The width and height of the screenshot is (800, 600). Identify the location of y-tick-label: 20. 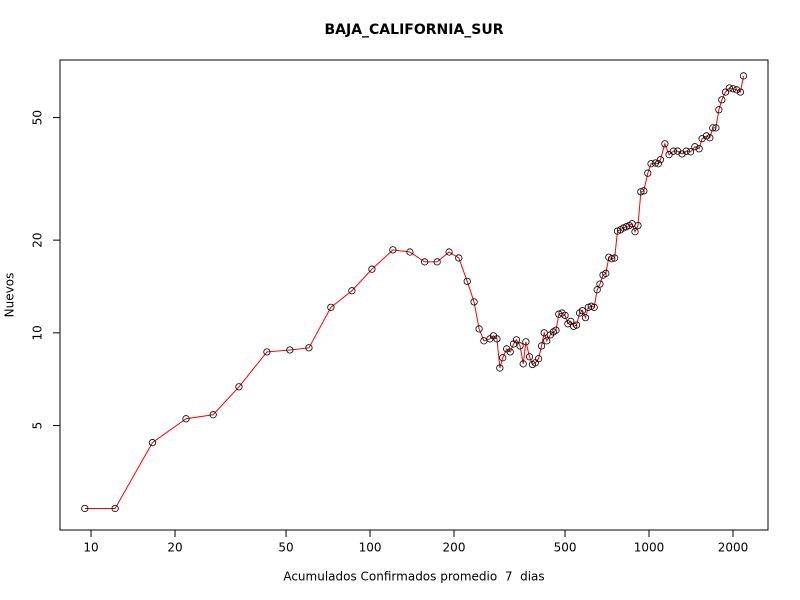
(38, 239).